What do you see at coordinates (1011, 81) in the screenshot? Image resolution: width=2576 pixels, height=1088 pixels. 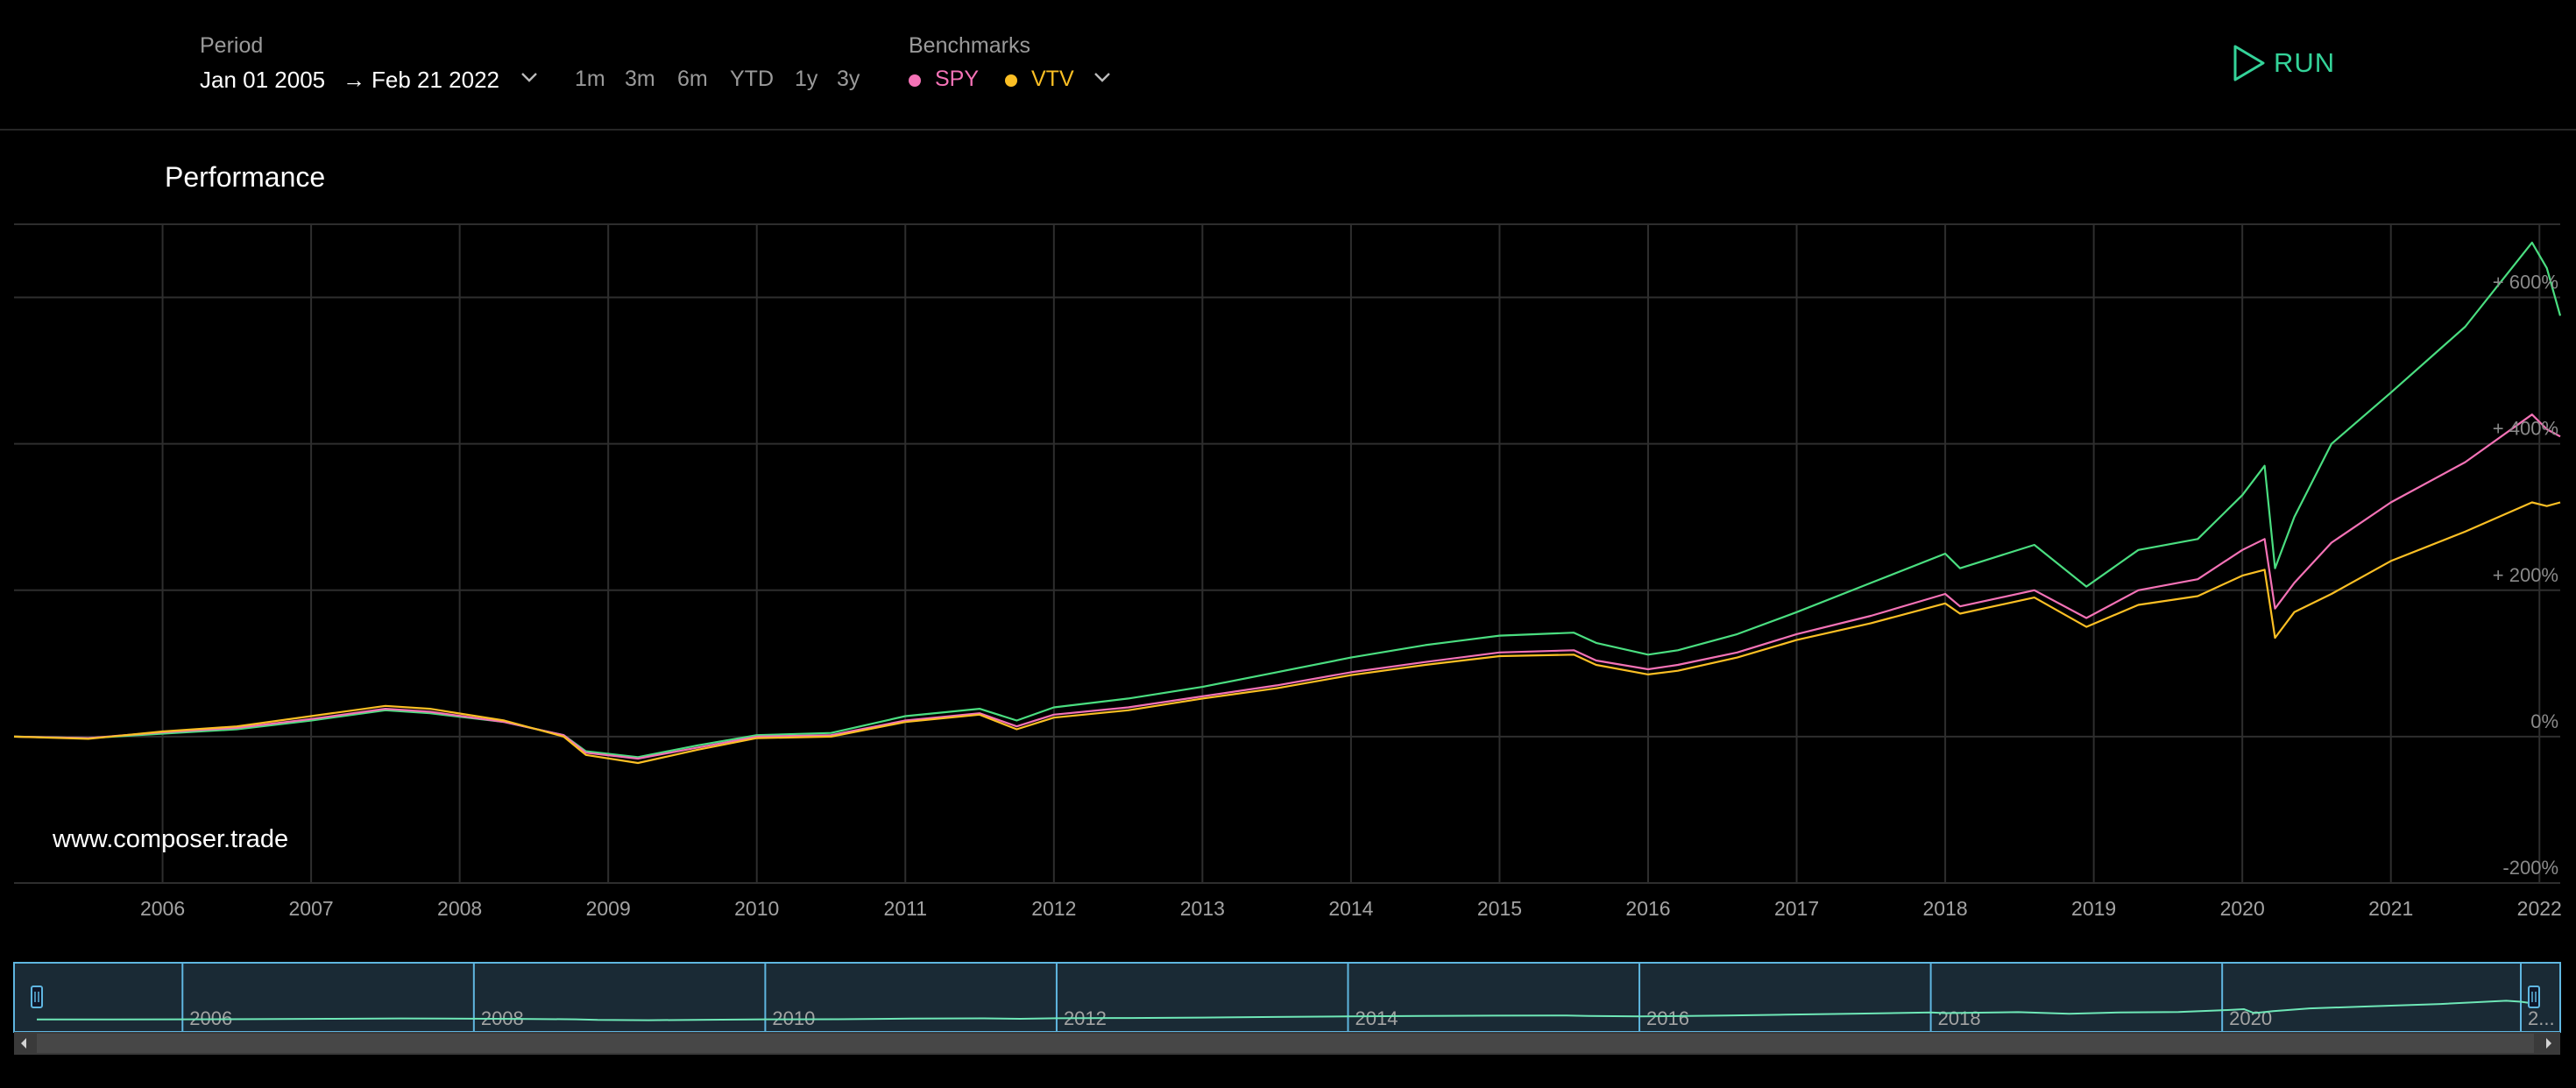 I see `vtv-dot-icon` at bounding box center [1011, 81].